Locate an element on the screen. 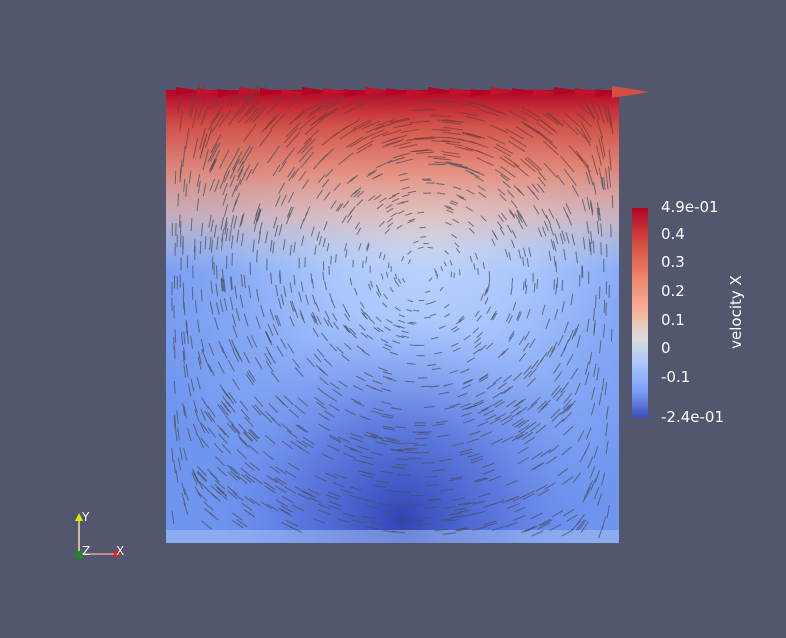  lid-arrow is located at coordinates (210, 92).